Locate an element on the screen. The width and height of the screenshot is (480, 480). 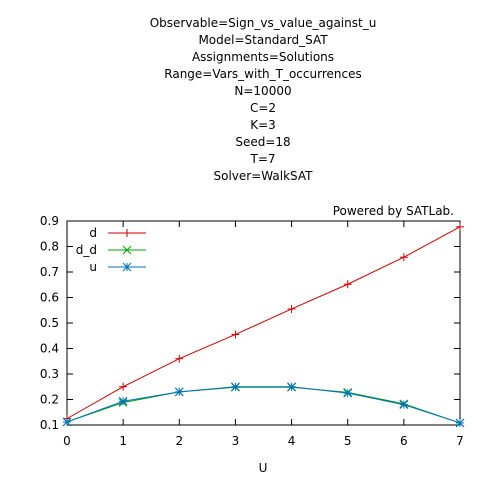
title-line: C=2 is located at coordinates (263, 108).